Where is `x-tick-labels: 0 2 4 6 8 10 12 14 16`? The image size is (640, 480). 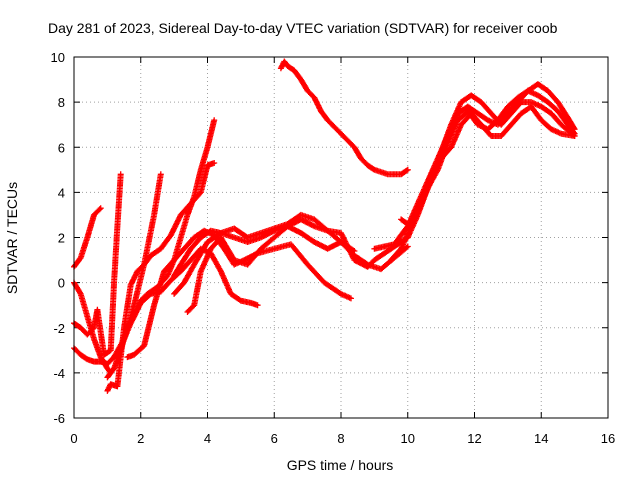
x-tick-labels: 0 2 4 6 8 10 12 14 16 is located at coordinates (342, 438).